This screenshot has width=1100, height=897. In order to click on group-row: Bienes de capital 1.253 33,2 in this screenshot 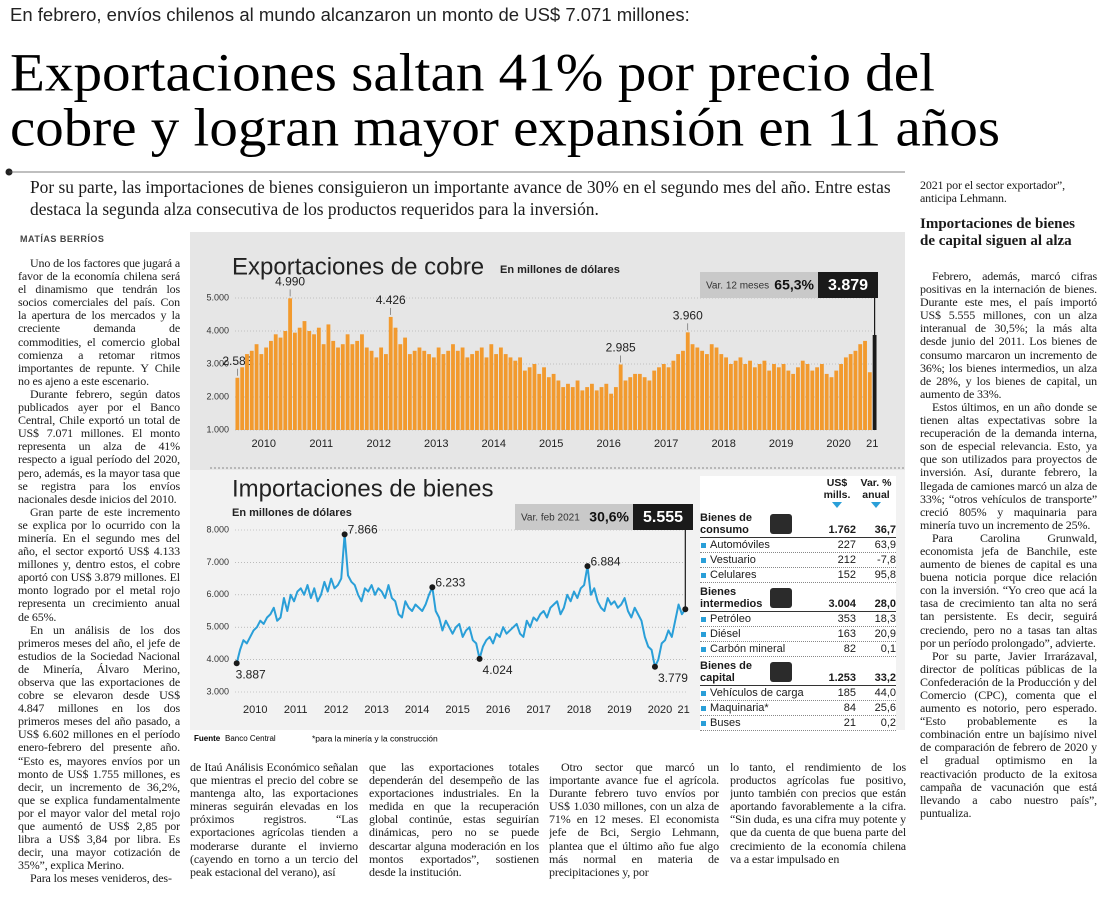, I will do `click(798, 671)`.